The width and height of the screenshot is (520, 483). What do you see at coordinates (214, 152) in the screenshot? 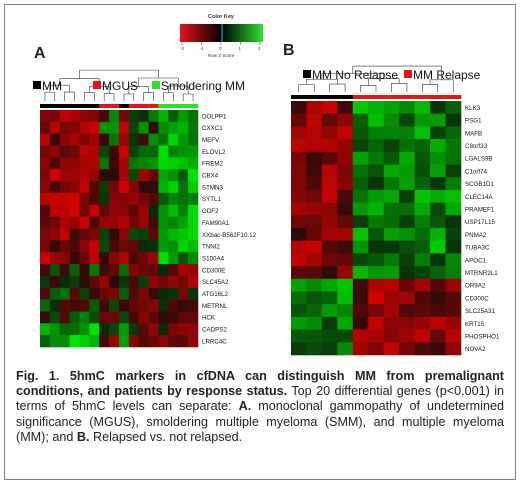
I see `gene-label: ELOVL2` at bounding box center [214, 152].